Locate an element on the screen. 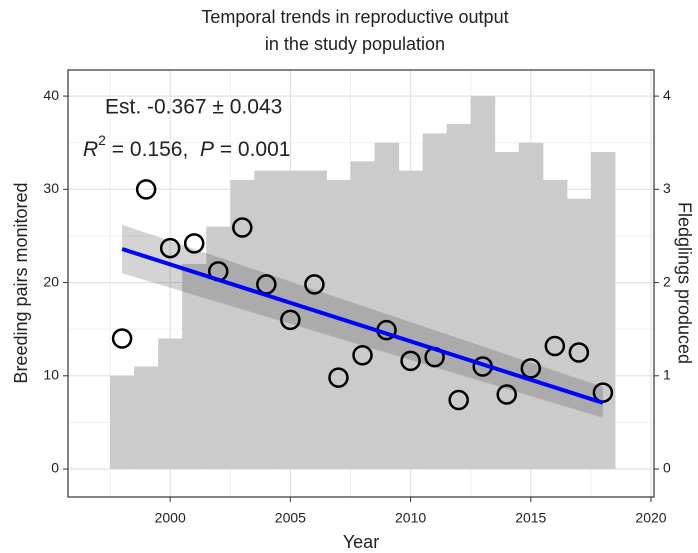 The width and height of the screenshot is (698, 553). y2-tick-label: 4 is located at coordinates (667, 95).